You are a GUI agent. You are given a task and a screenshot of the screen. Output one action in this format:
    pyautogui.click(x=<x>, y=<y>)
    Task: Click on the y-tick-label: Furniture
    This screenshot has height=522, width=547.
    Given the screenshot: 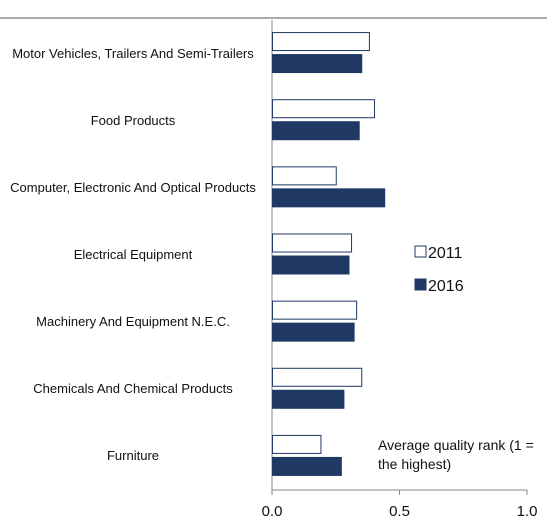 What is the action you would take?
    pyautogui.click(x=133, y=456)
    